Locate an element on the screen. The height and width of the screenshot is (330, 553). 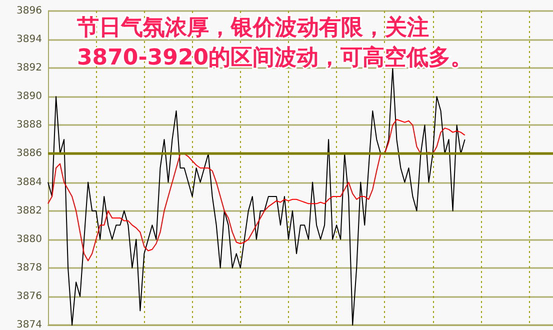
y-tick-label: 3896 is located at coordinates (29, 11).